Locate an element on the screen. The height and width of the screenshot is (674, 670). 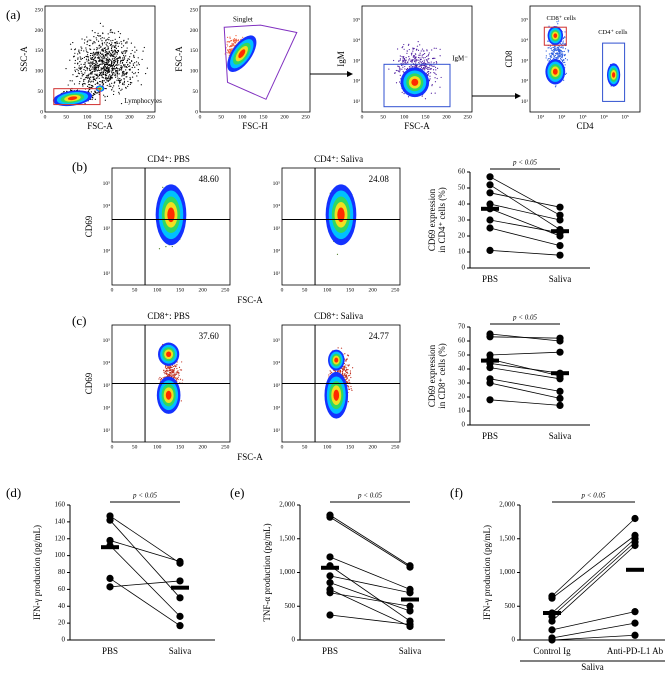
group-label: Saliva is located at coordinates (592, 667).